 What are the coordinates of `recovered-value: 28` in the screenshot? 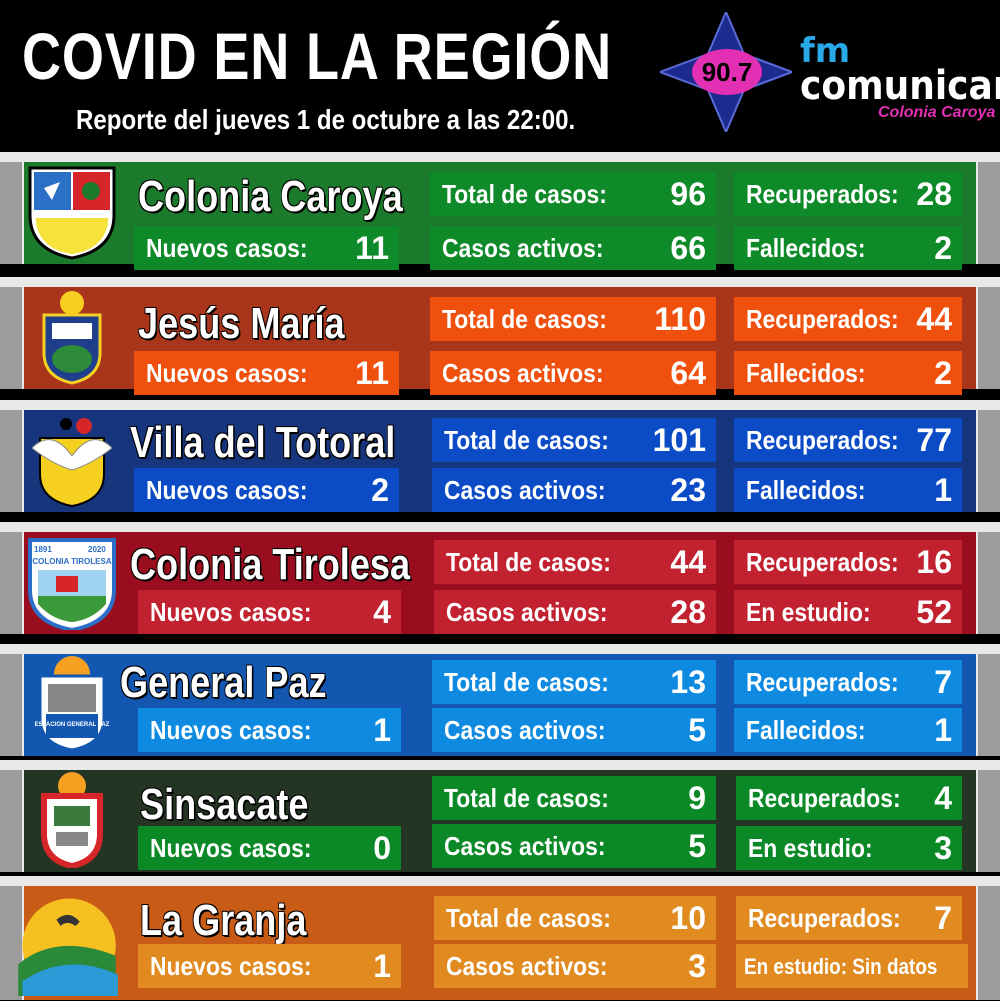 It's located at (934, 194).